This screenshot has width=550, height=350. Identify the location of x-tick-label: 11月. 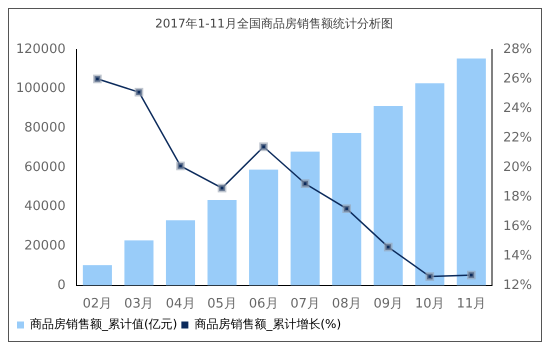
(471, 304).